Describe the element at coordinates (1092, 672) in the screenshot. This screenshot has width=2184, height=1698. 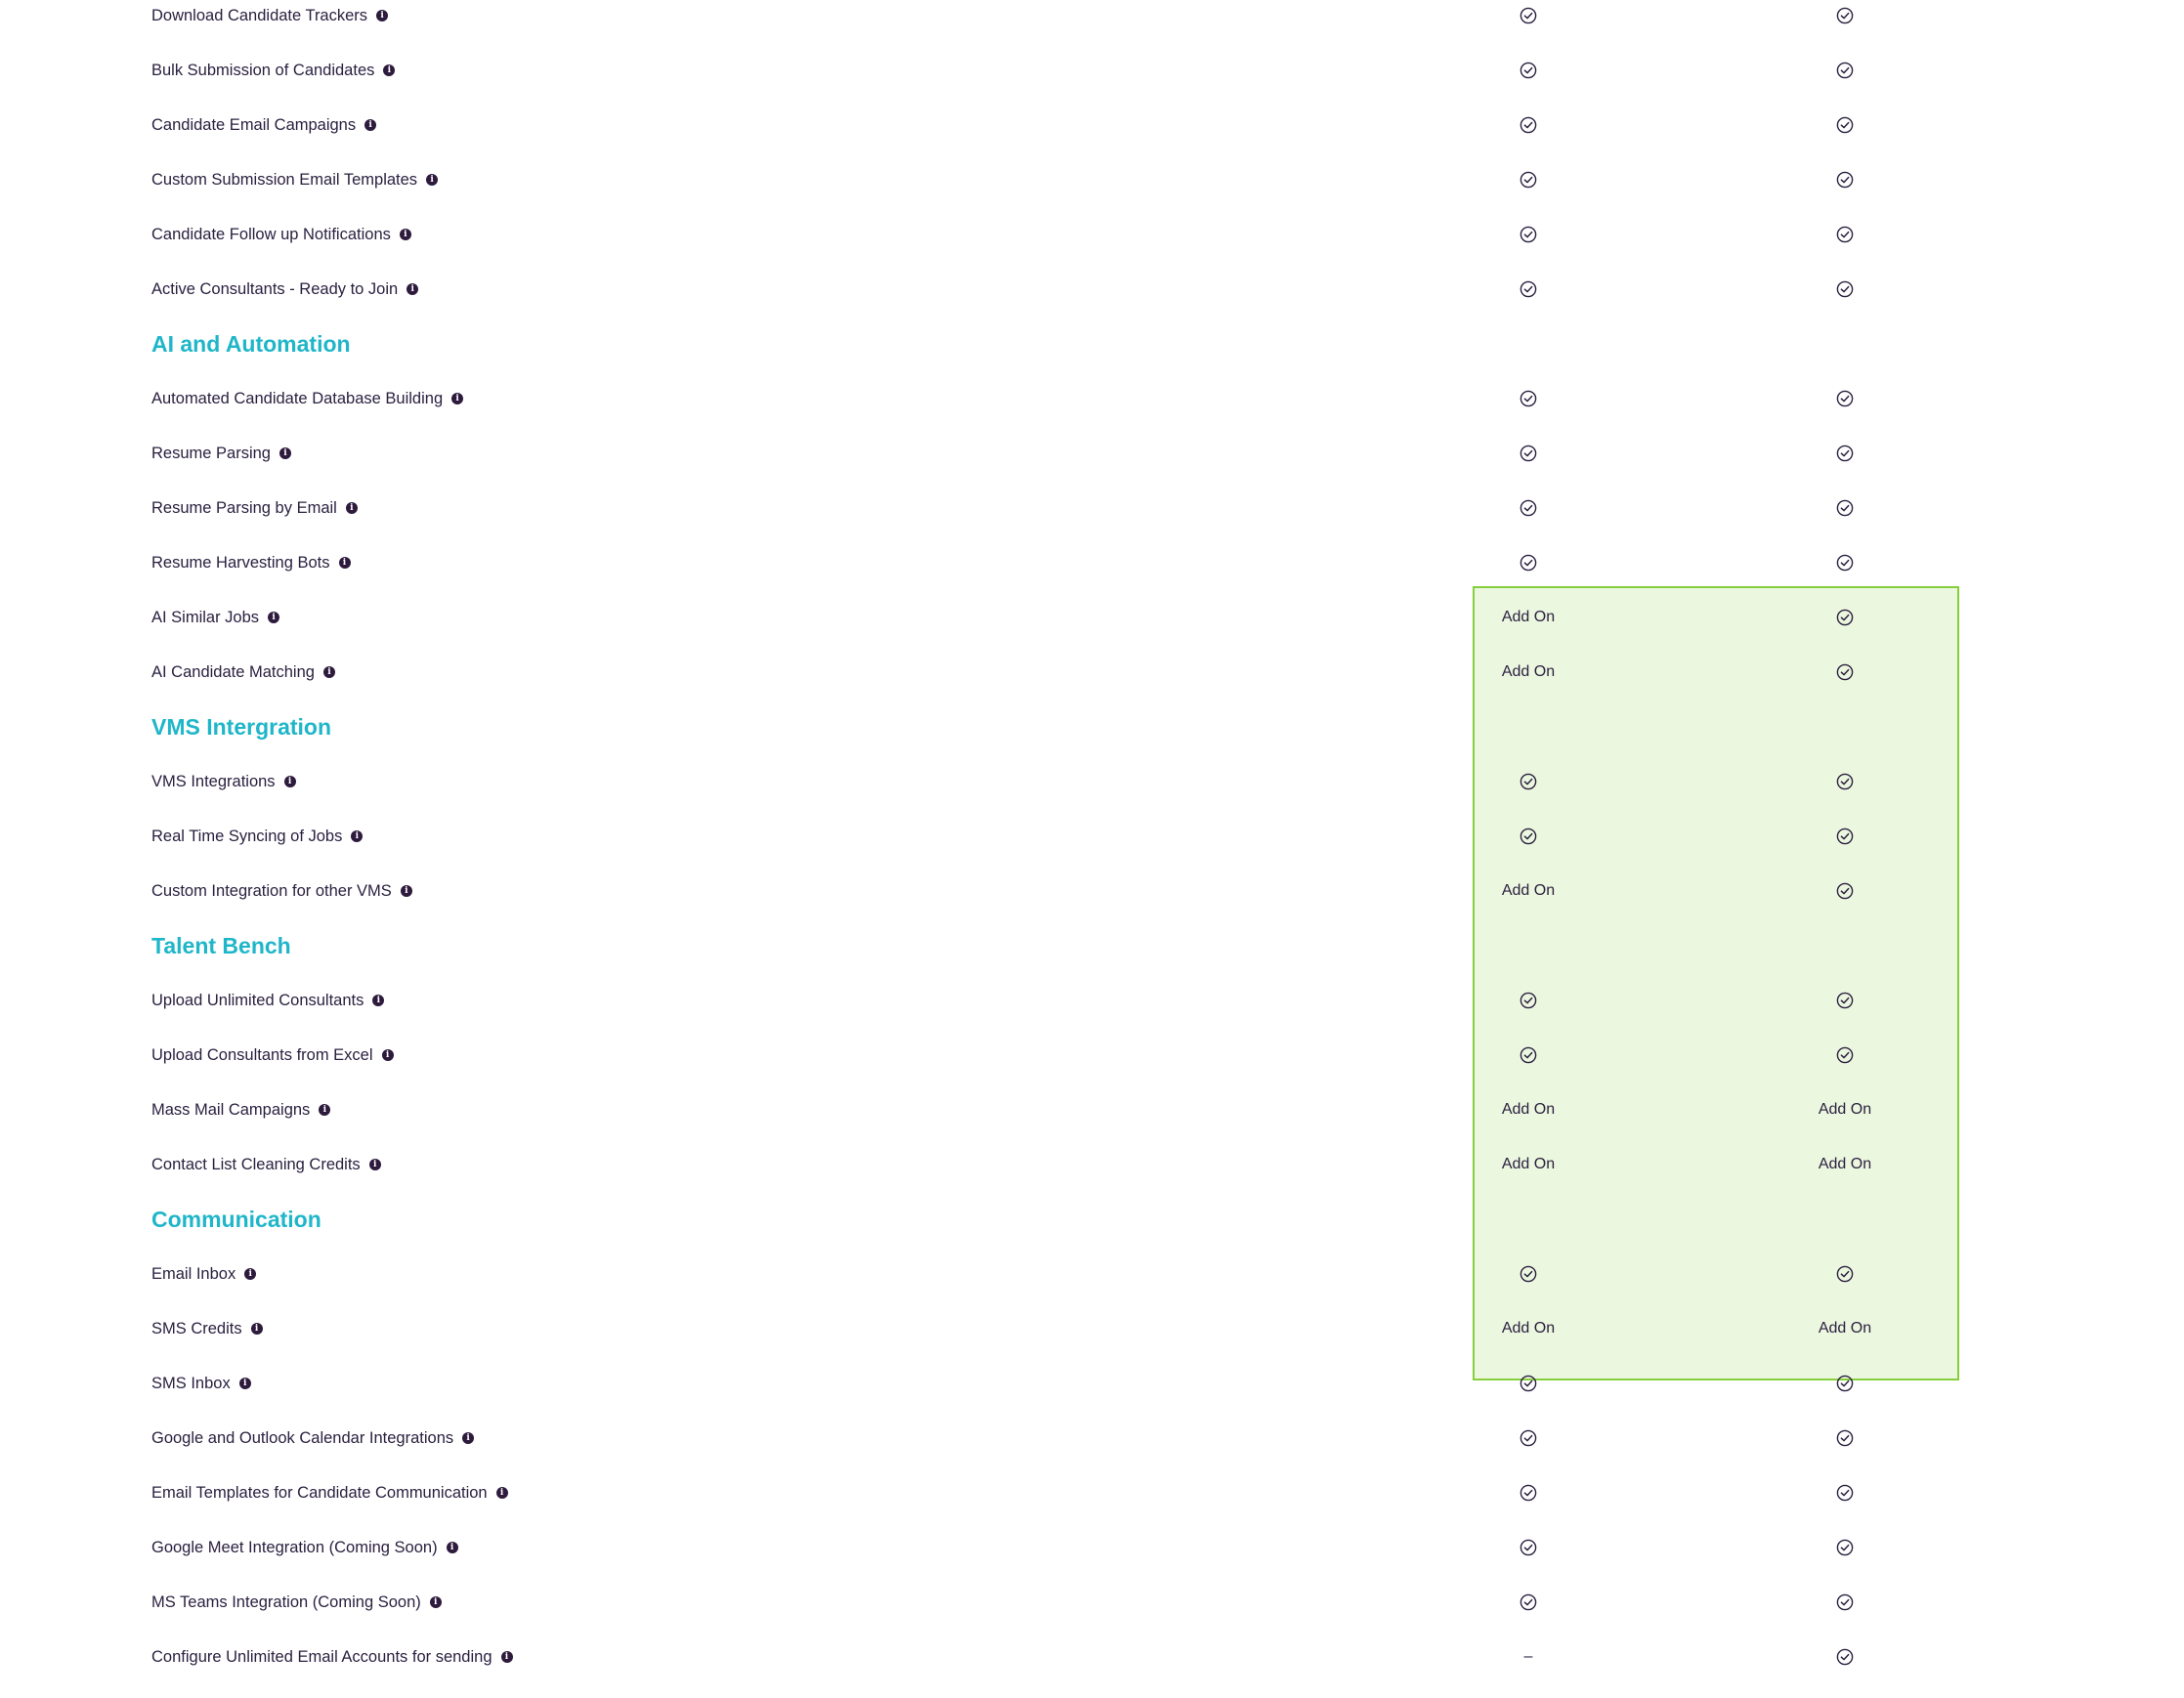
I see `feature-row: AI Candidate Matching i Add On` at that location.